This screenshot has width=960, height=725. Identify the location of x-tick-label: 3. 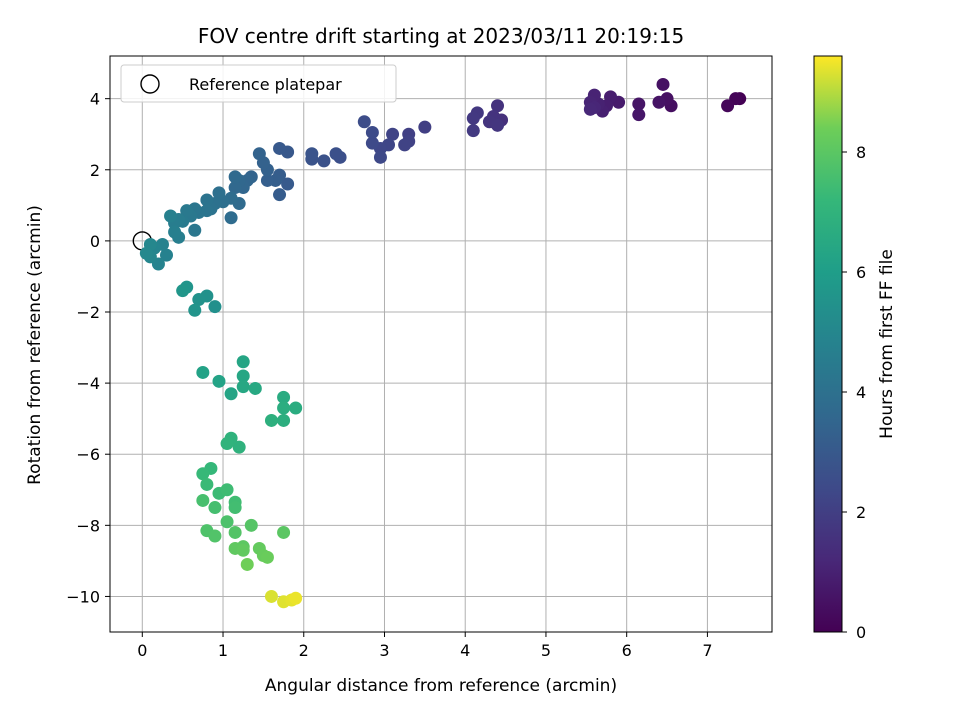
(384, 650).